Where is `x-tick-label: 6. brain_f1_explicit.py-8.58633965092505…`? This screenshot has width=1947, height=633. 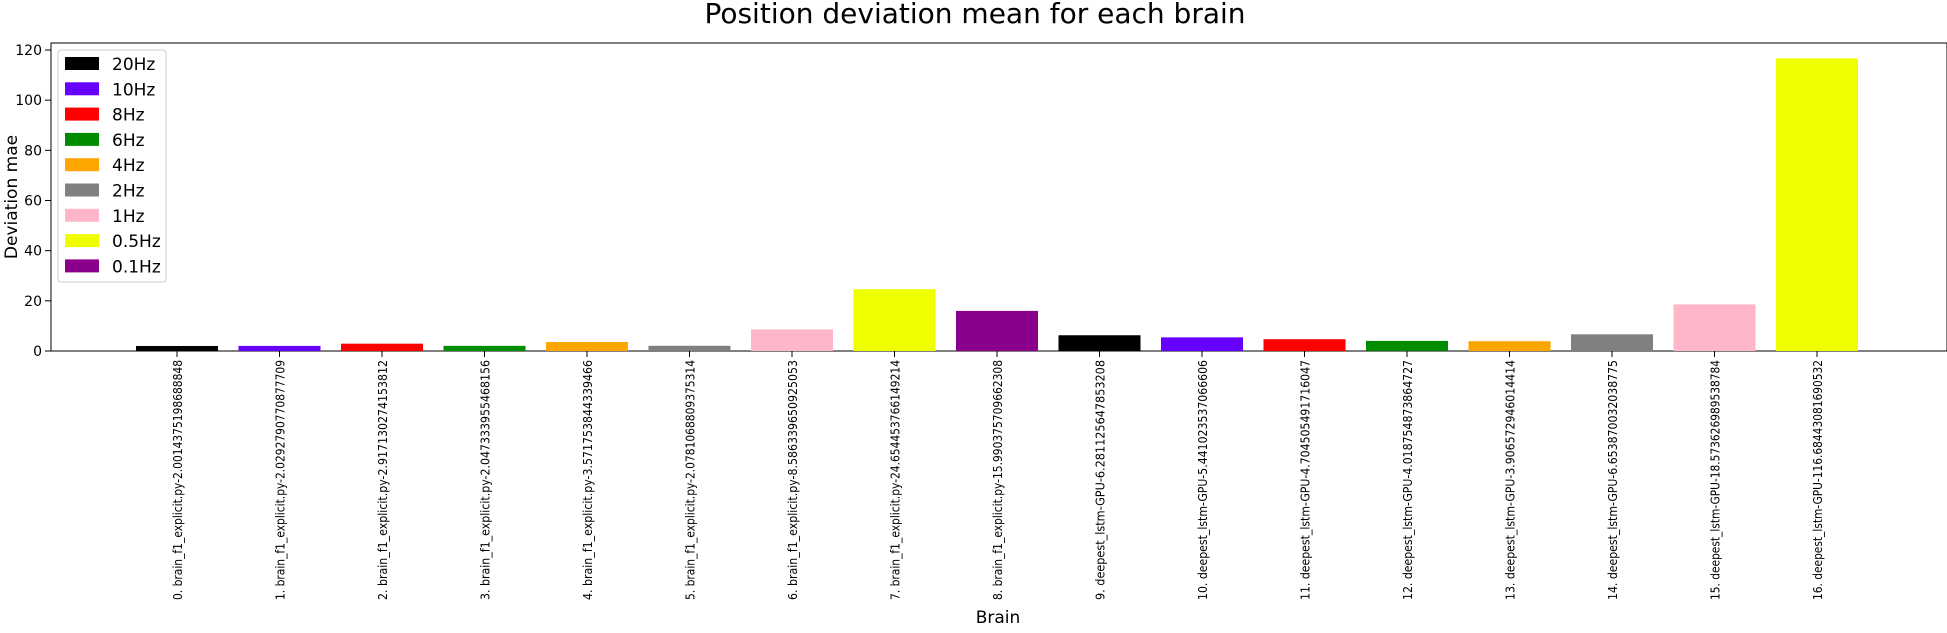 x-tick-label: 6. brain_f1_explicit.py-8.58633965092505… is located at coordinates (793, 480).